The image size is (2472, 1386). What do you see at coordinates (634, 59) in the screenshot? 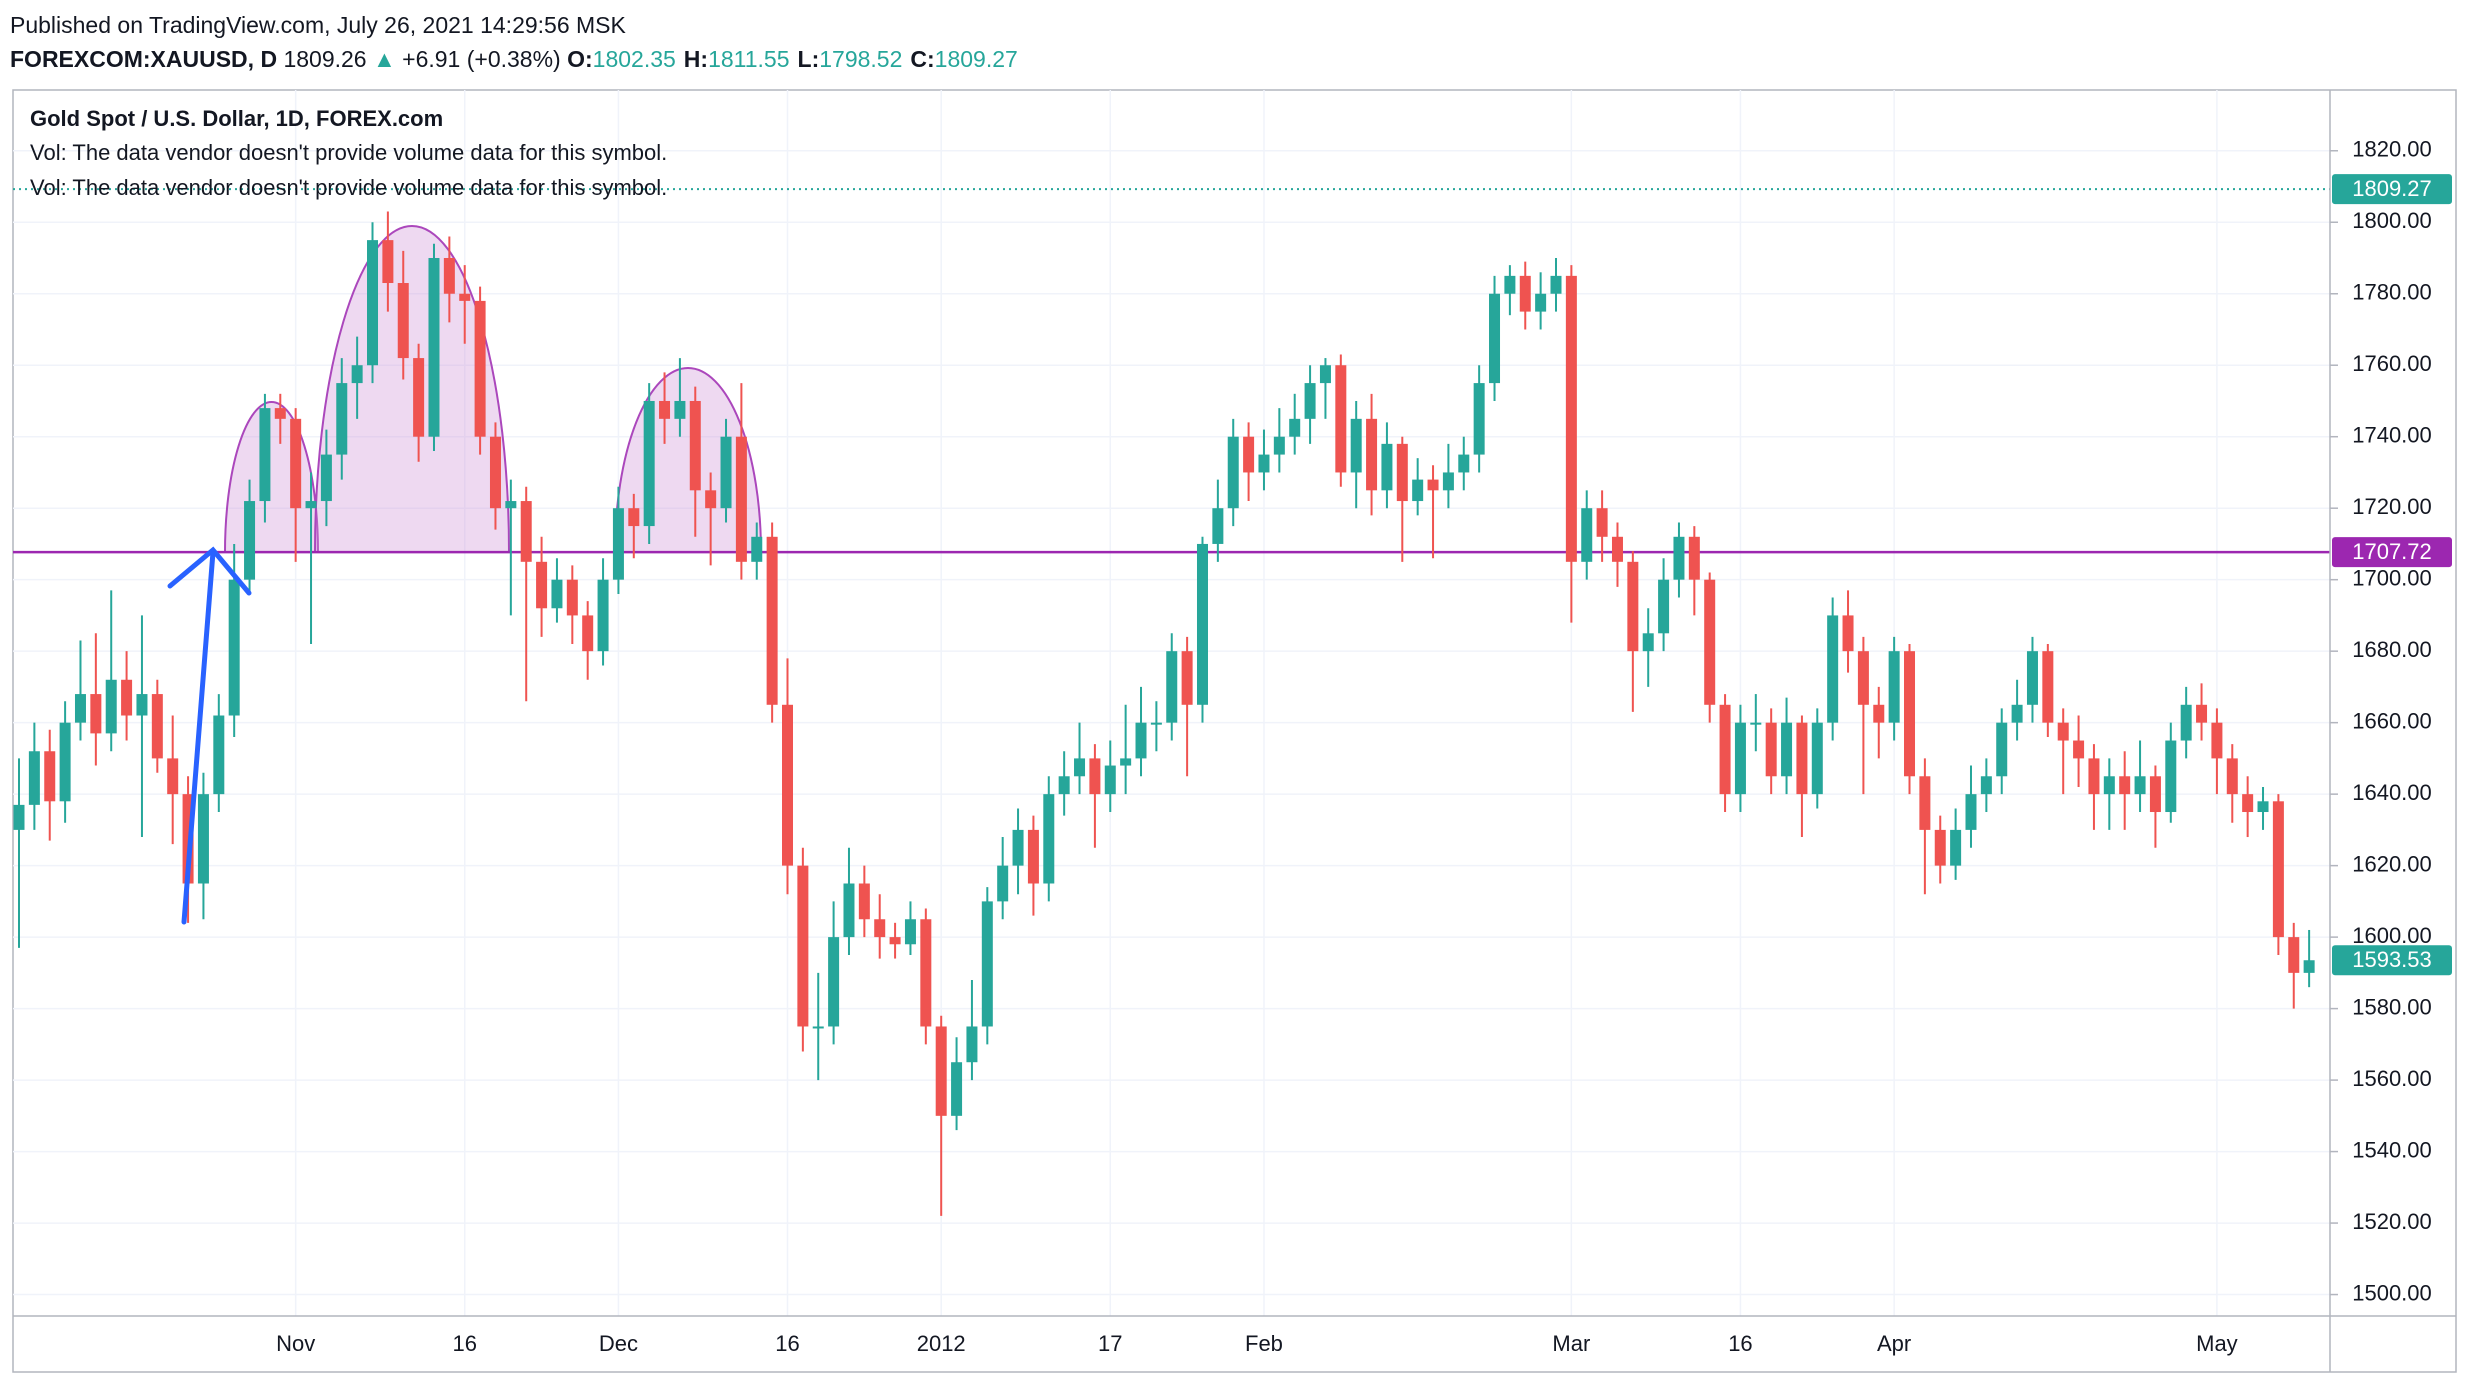
I see `ohlc-value: 1802.35` at bounding box center [634, 59].